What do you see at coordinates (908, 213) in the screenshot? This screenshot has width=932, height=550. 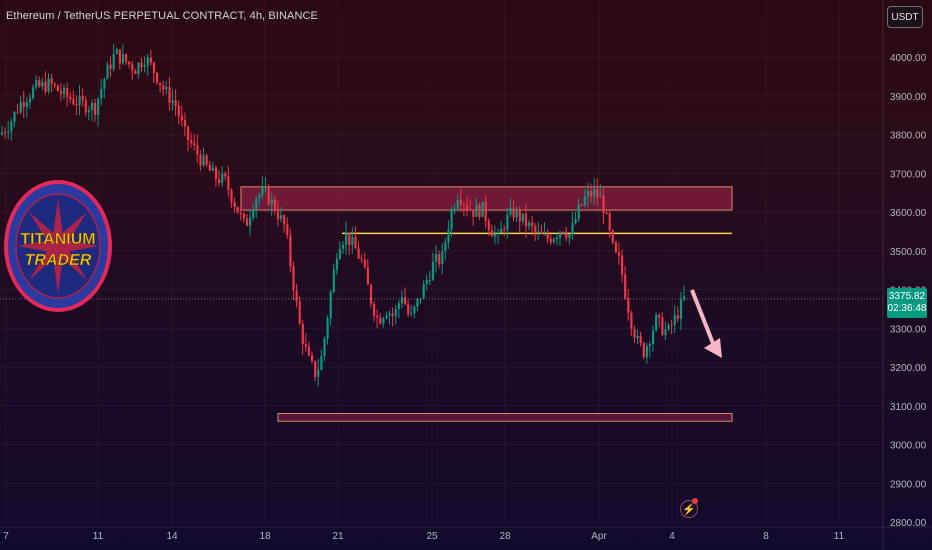 I see `y-tick-label: 3600.00` at bounding box center [908, 213].